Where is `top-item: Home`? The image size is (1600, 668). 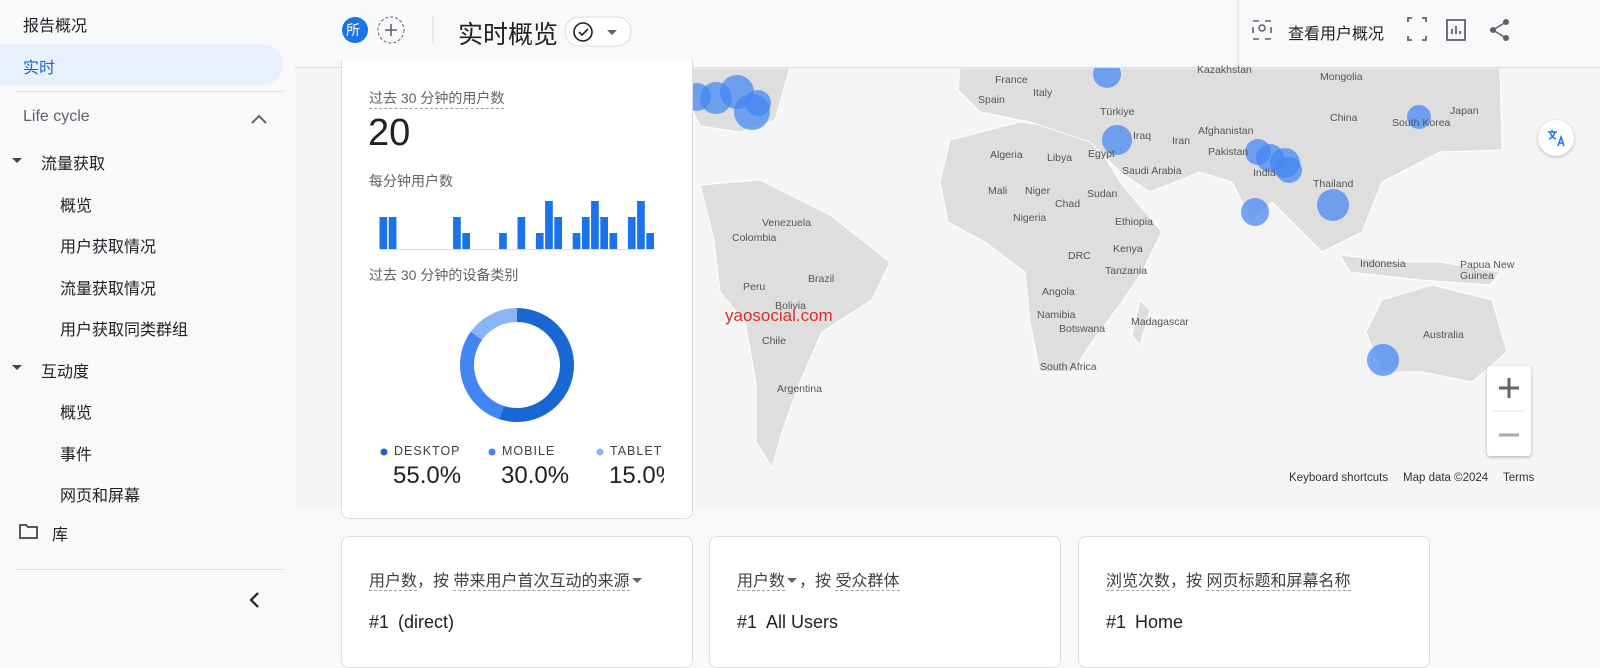
top-item: Home is located at coordinates (1159, 622).